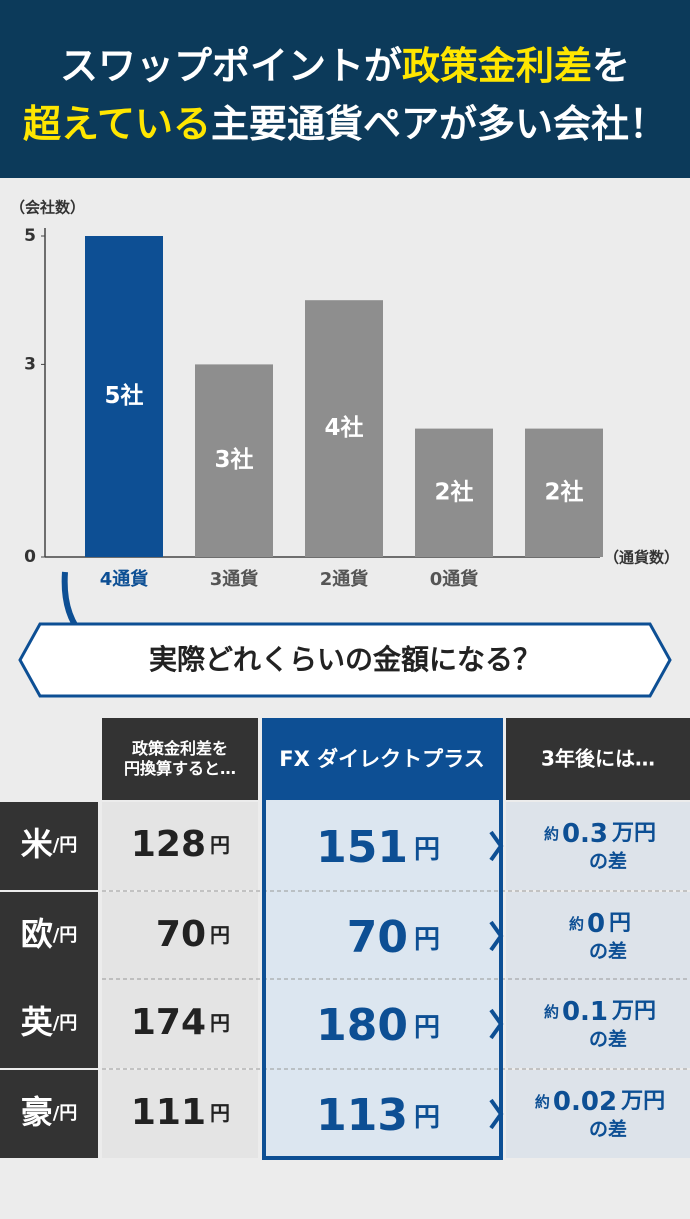 The image size is (690, 1219). What do you see at coordinates (596, 924) in the screenshot?
I see `diff-value: 0` at bounding box center [596, 924].